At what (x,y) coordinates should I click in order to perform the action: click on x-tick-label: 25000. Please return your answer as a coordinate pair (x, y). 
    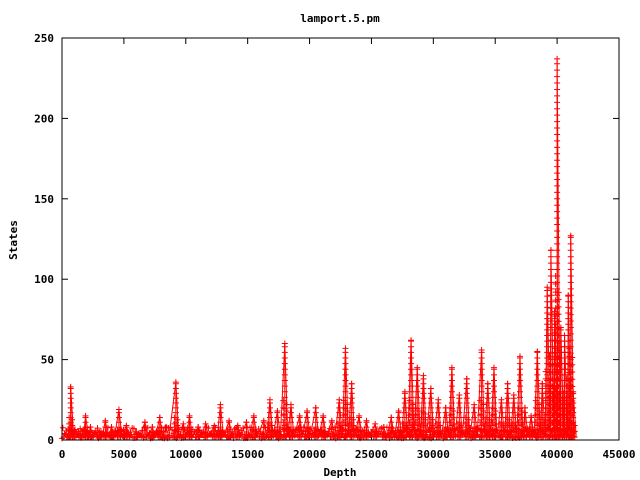
    Looking at the image, I should click on (371, 454).